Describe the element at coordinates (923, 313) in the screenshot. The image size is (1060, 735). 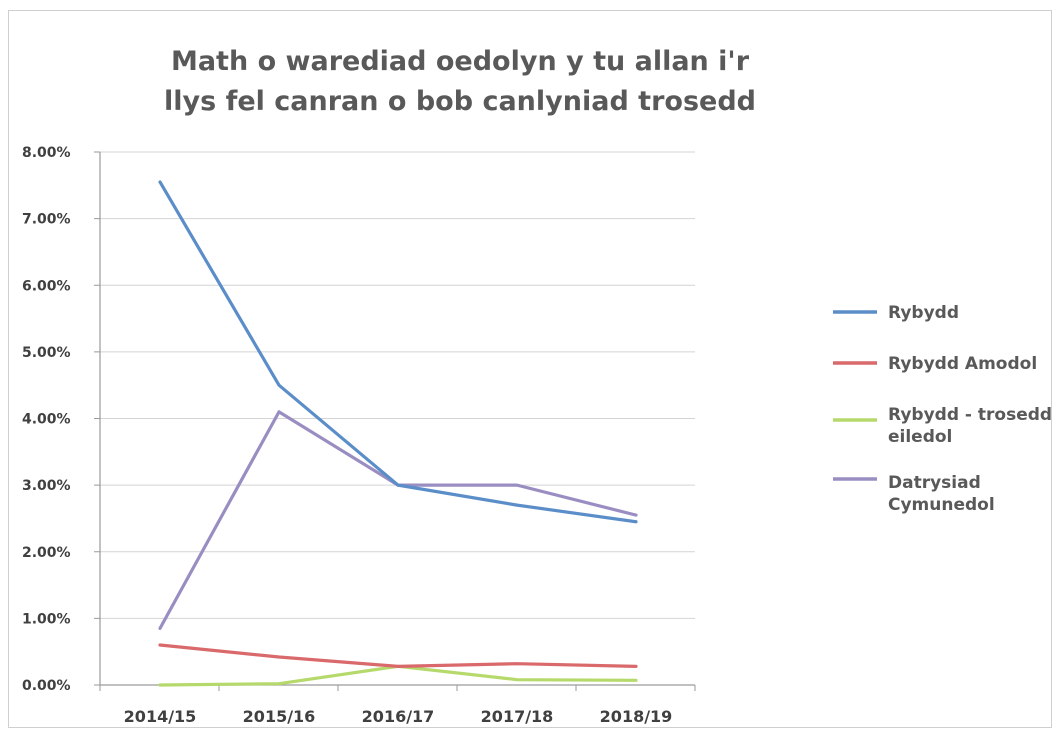
I see `legend-label: Rybydd` at that location.